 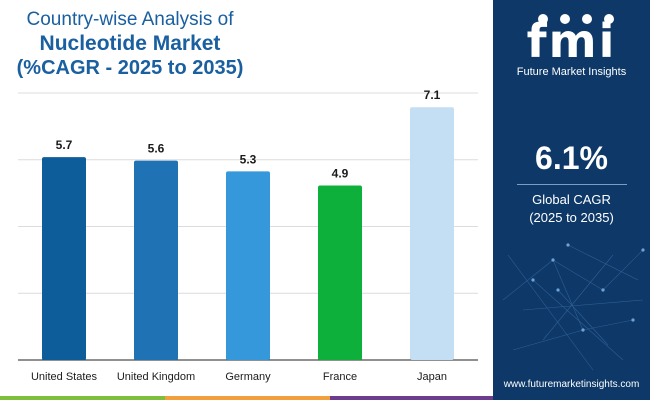 I want to click on cagr-label-line2: (2025 to 2035), so click(x=571, y=217).